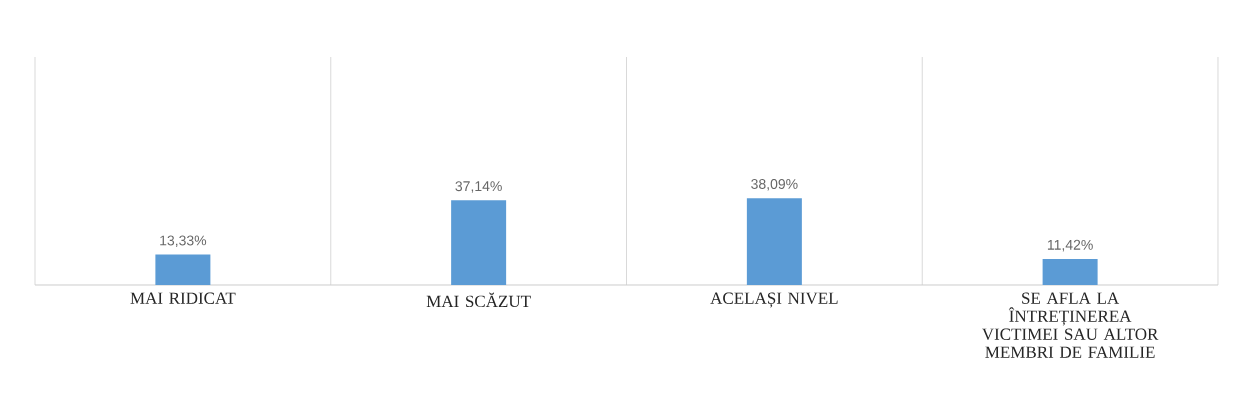 This screenshot has width=1243, height=401. I want to click on data-label: 13,33%, so click(183, 241).